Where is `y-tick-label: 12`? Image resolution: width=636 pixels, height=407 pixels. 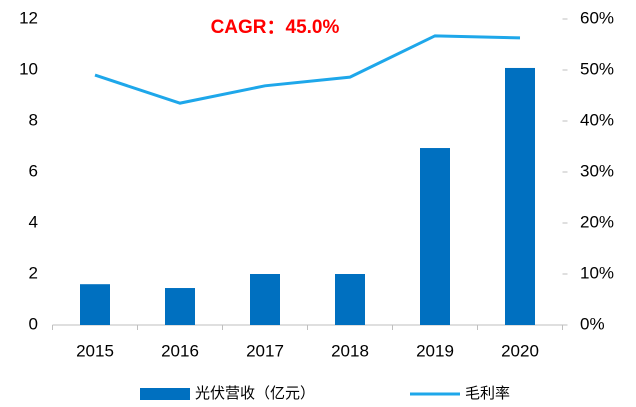 y-tick-label: 12 is located at coordinates (28, 17).